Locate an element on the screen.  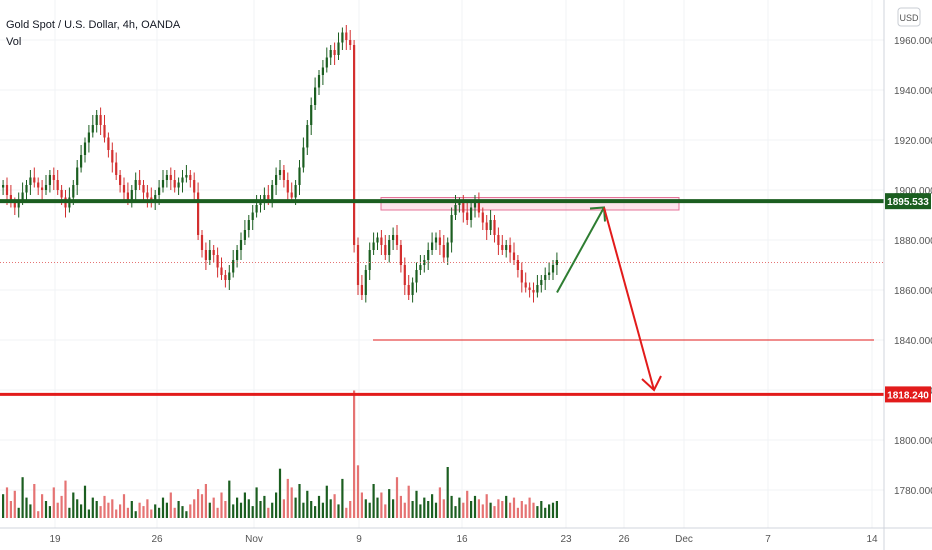
y-tick-label: 1920.000 is located at coordinates (913, 141).